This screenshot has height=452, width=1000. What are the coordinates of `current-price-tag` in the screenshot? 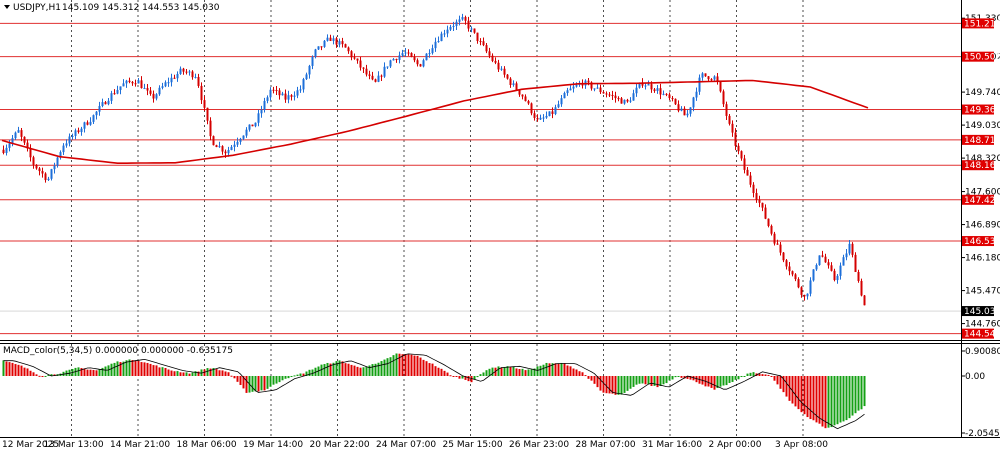 It's located at (978, 311).